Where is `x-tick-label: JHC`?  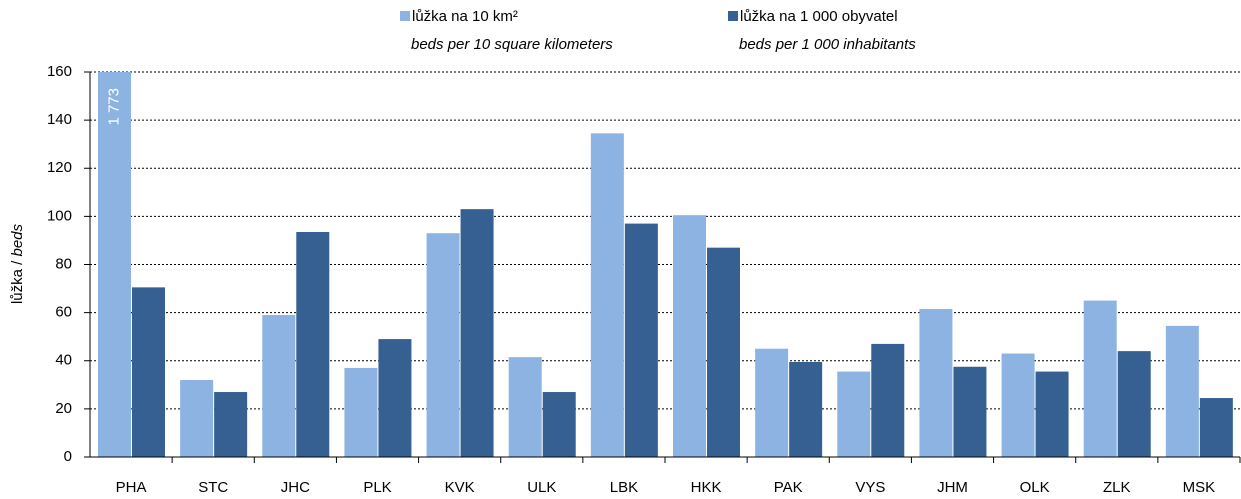 x-tick-label: JHC is located at coordinates (295, 487).